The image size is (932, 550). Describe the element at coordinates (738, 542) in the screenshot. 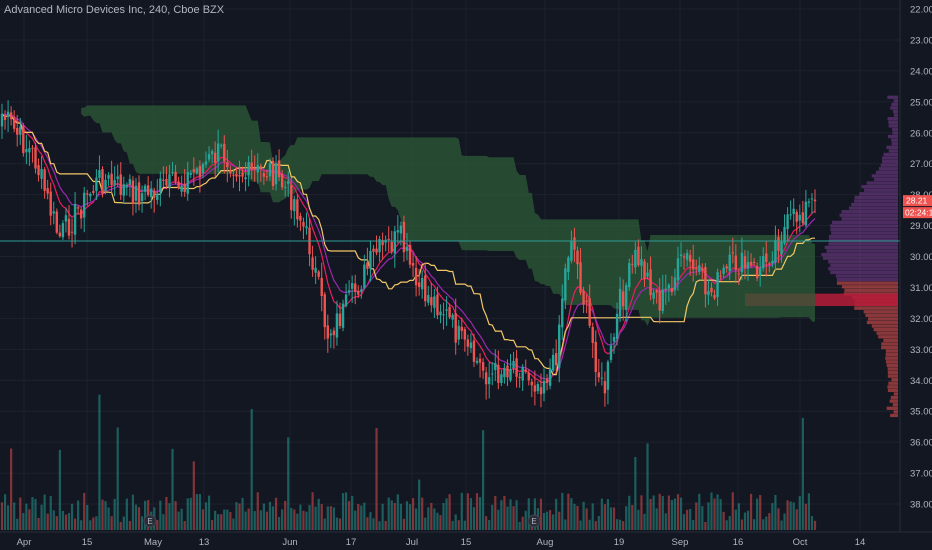

I see `time-tick-label: 16` at that location.